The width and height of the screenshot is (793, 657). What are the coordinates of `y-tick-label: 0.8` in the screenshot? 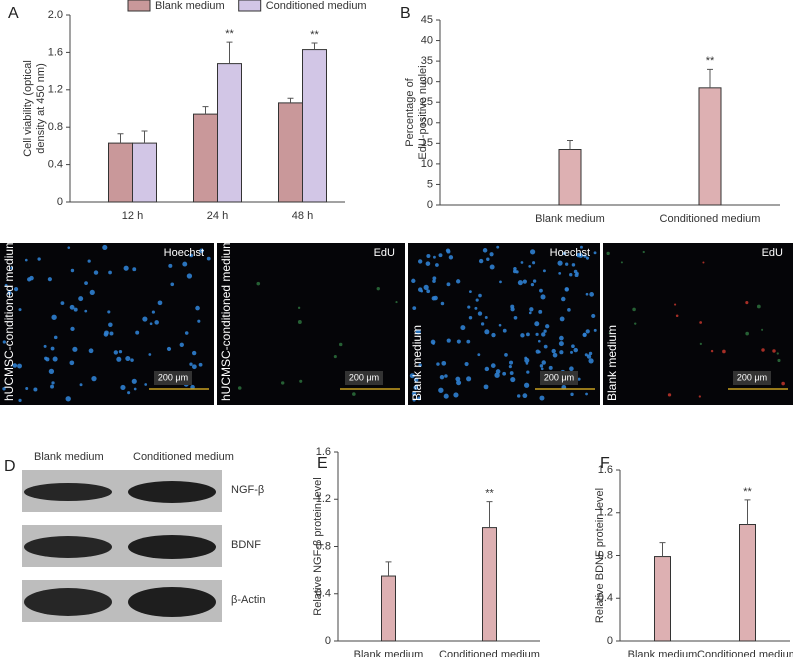 It's located at (605, 555).